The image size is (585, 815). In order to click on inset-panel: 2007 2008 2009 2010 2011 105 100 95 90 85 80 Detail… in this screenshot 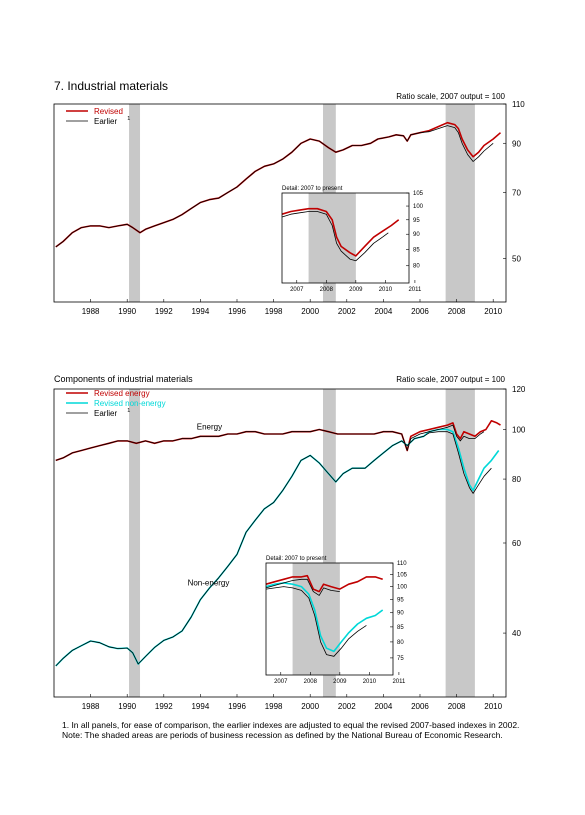, I will do `click(352, 239)`.